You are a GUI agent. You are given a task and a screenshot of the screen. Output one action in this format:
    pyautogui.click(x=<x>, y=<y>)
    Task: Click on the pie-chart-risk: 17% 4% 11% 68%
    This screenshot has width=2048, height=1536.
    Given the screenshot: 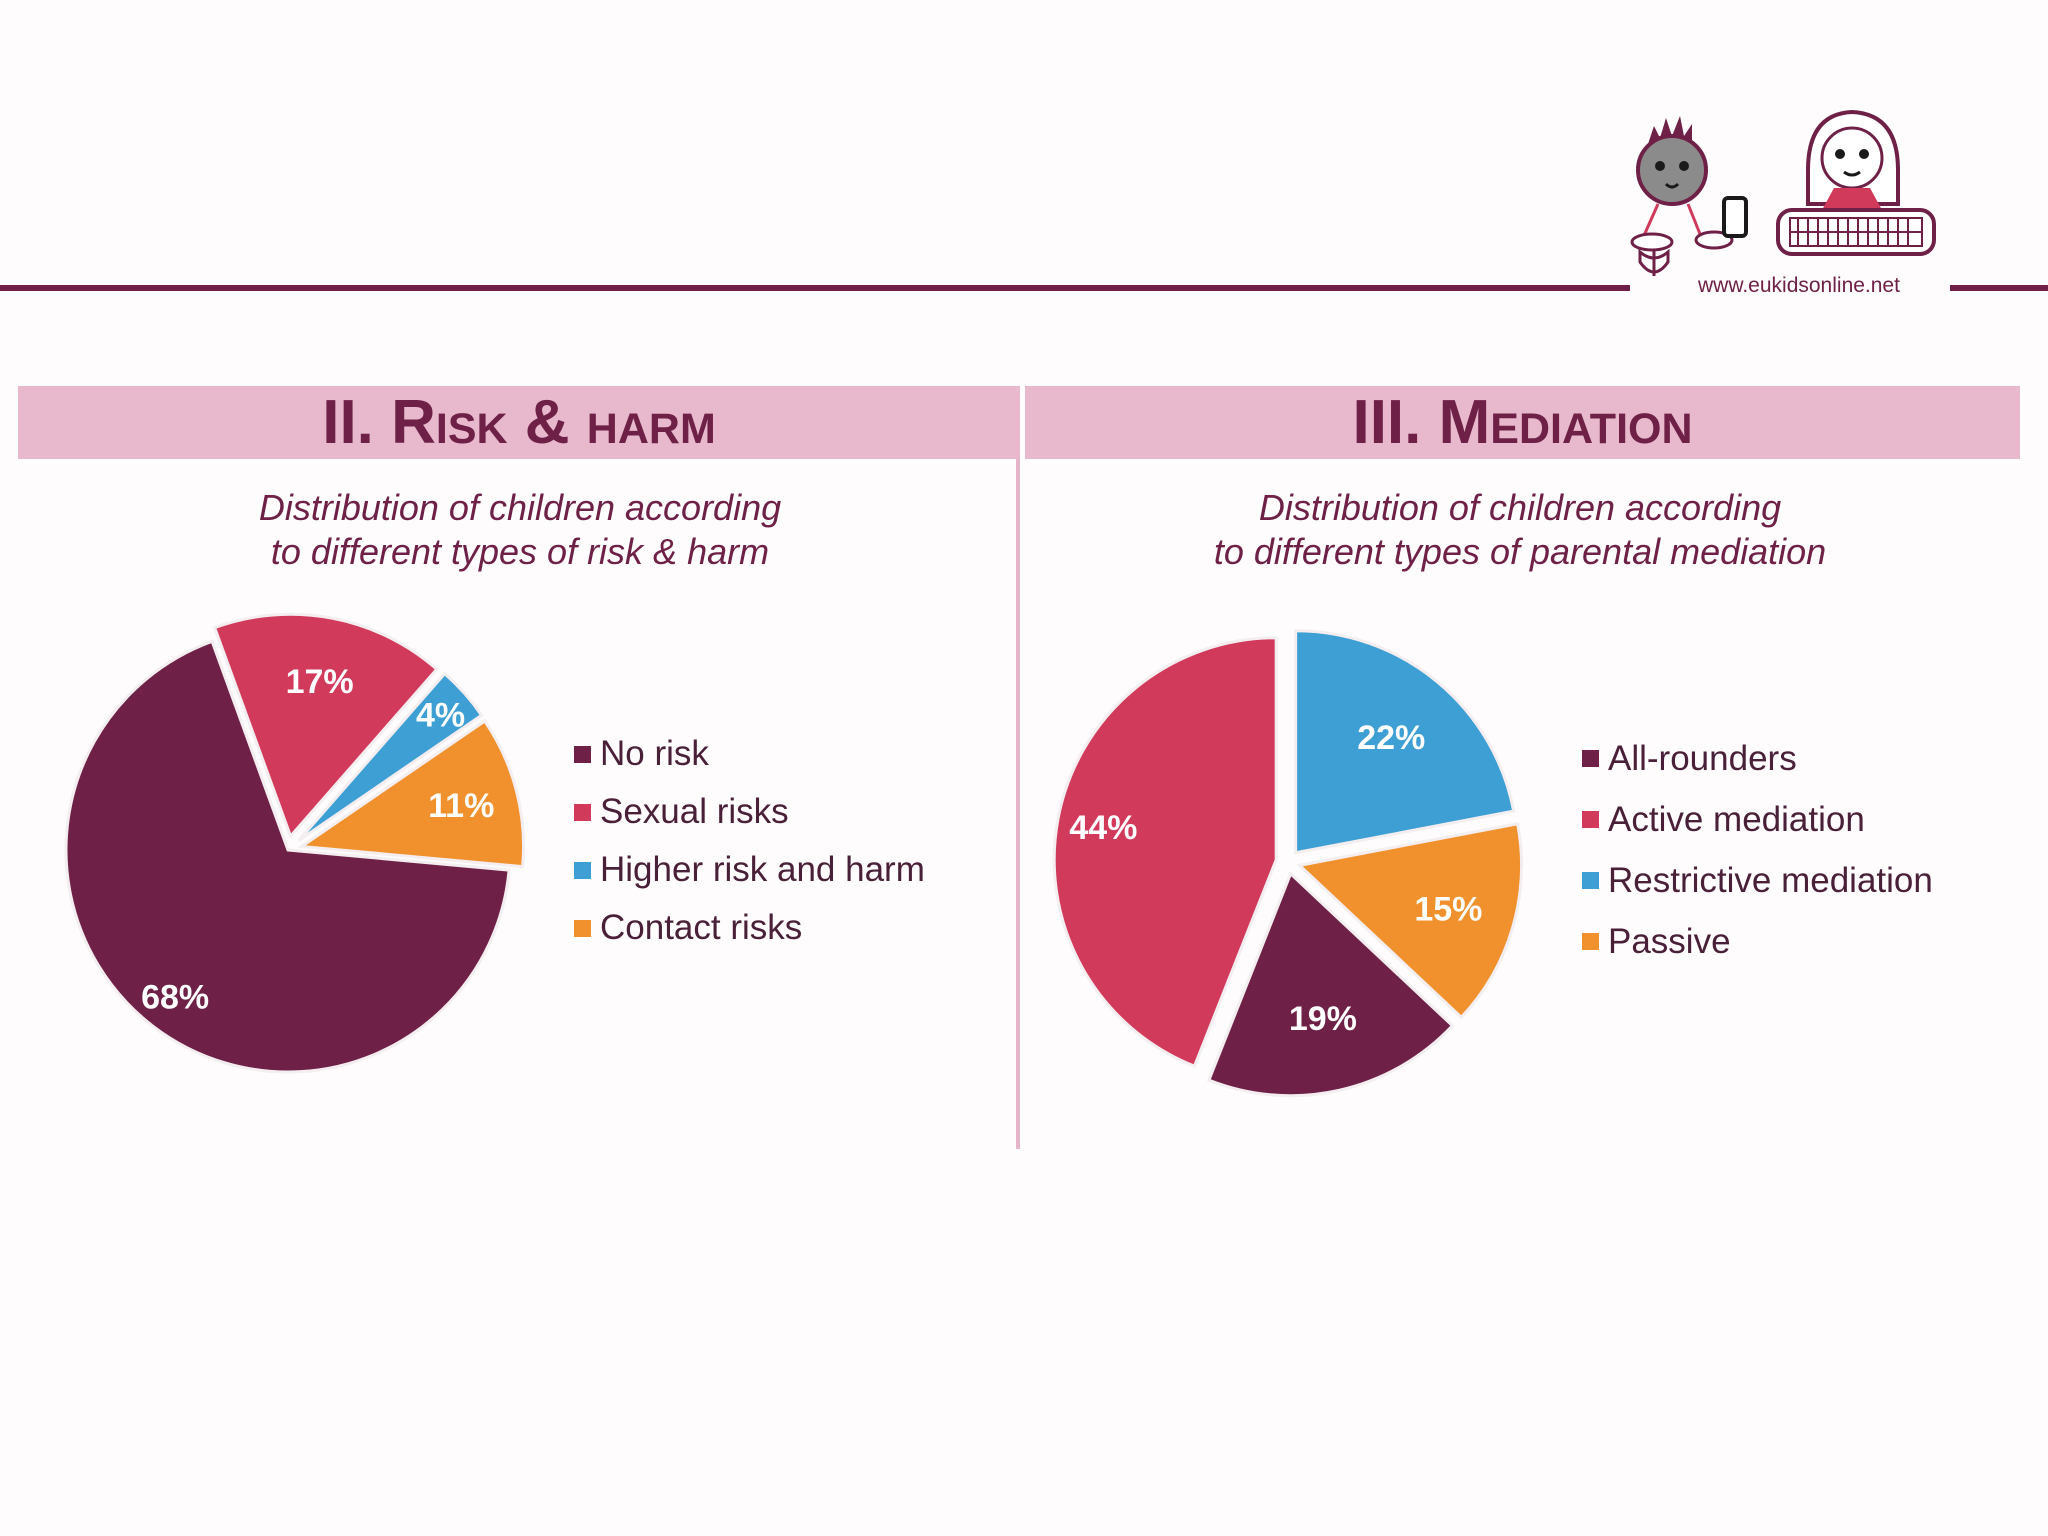 What is the action you would take?
    pyautogui.click(x=295, y=843)
    